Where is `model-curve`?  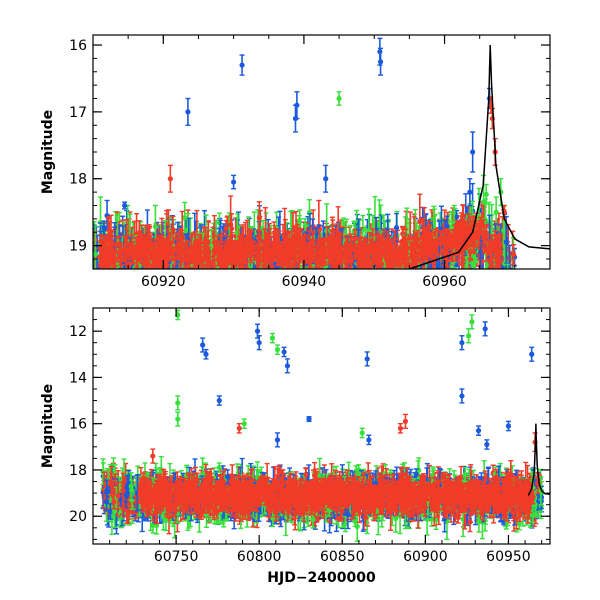
model-curve is located at coordinates (473, 156).